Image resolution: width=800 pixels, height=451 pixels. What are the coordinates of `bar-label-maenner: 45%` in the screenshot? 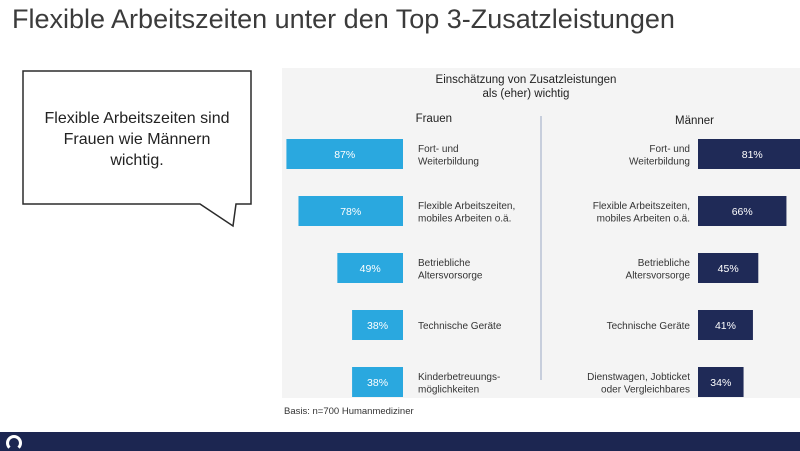 It's located at (728, 269).